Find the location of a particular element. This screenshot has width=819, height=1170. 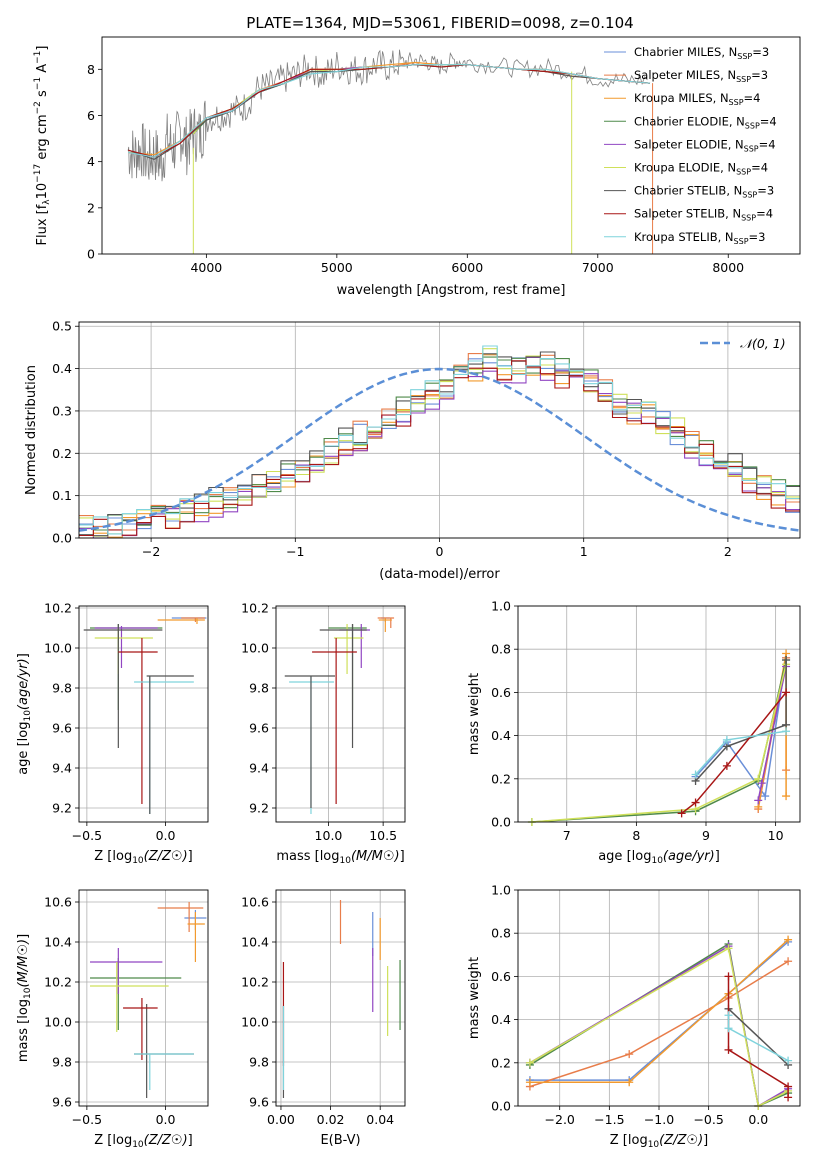

y-tick-label: 6 is located at coordinates (91, 115).